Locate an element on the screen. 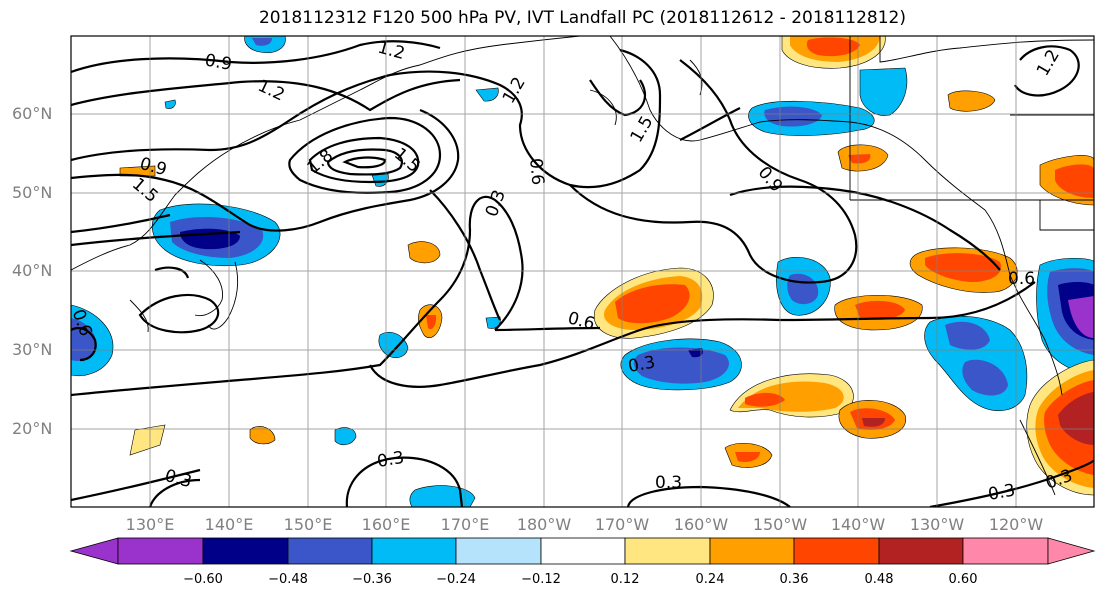  lon-label: 130°W is located at coordinates (937, 524).